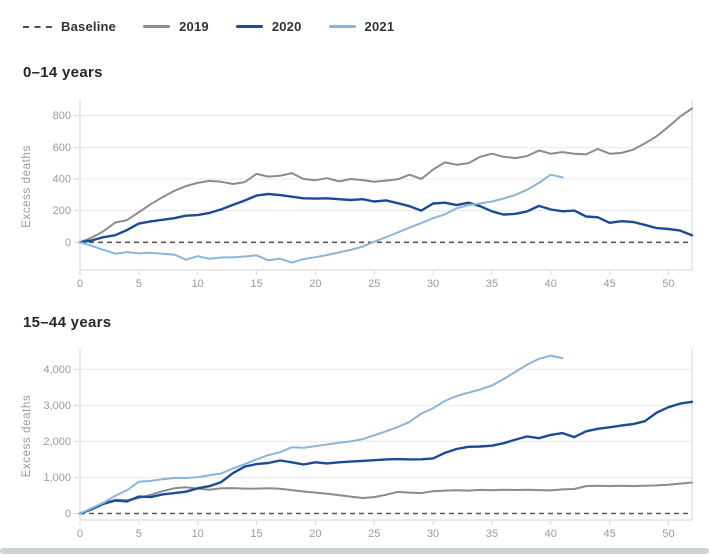 This screenshot has width=709, height=555. What do you see at coordinates (89, 26) in the screenshot?
I see `legend-label: Baseline` at bounding box center [89, 26].